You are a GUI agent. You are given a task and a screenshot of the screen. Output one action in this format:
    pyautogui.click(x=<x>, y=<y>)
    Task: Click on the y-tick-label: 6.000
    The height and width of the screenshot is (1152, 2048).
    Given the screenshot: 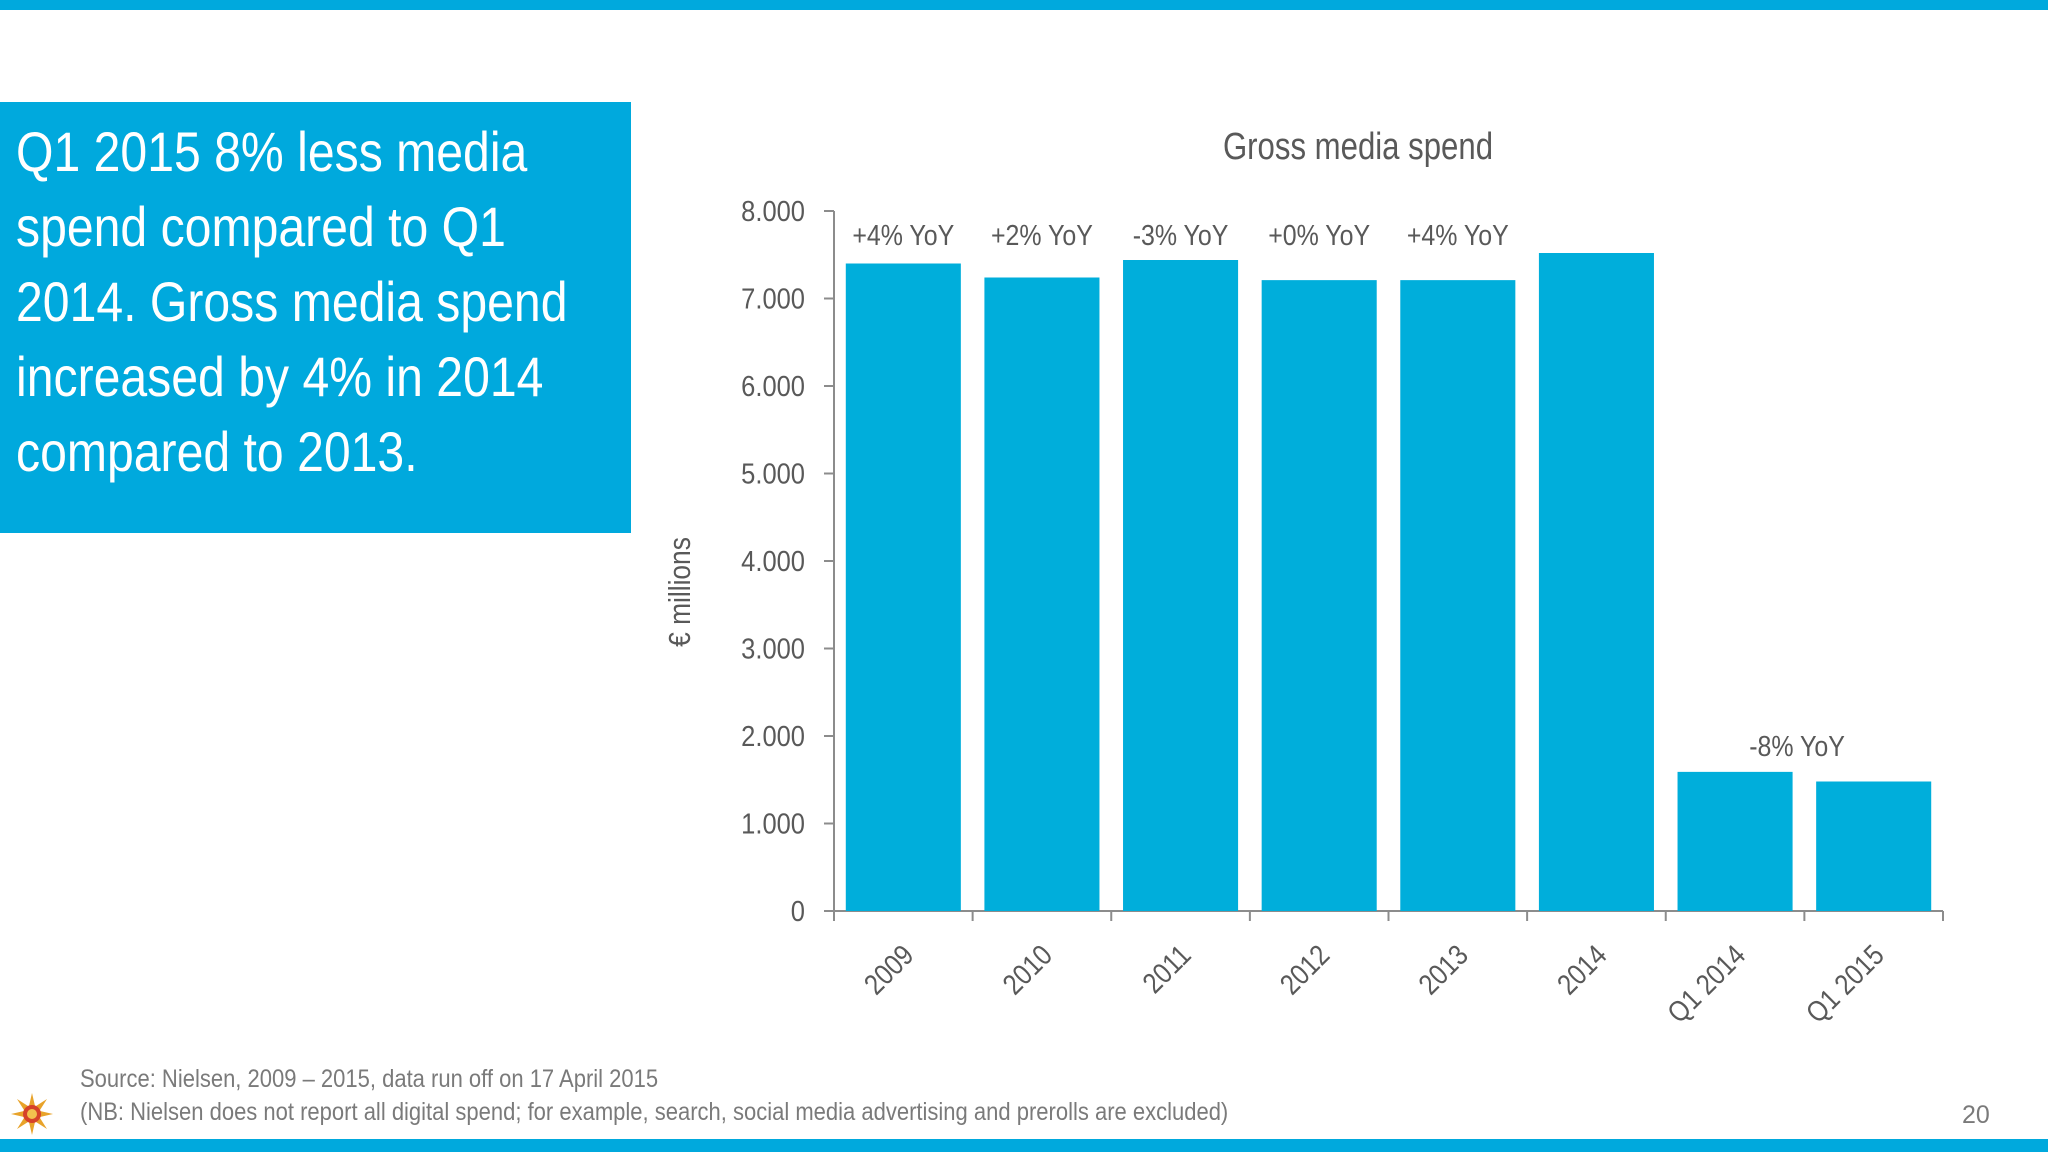 What is the action you would take?
    pyautogui.click(x=773, y=385)
    